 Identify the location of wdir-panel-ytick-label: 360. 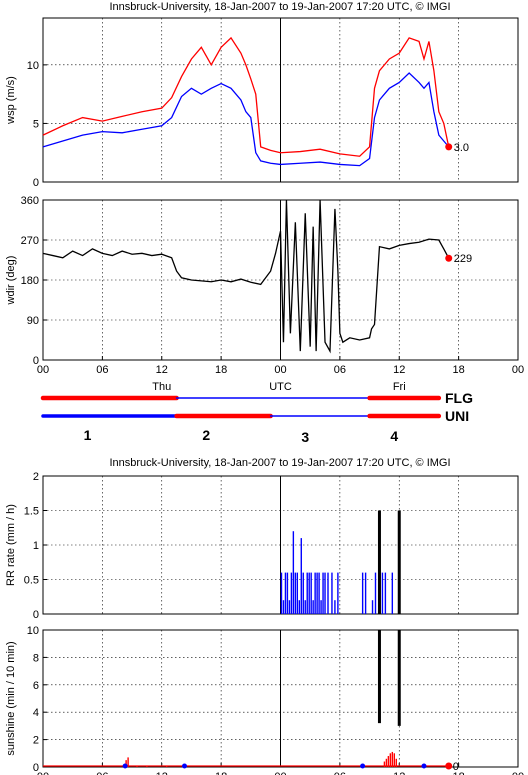
(30, 201).